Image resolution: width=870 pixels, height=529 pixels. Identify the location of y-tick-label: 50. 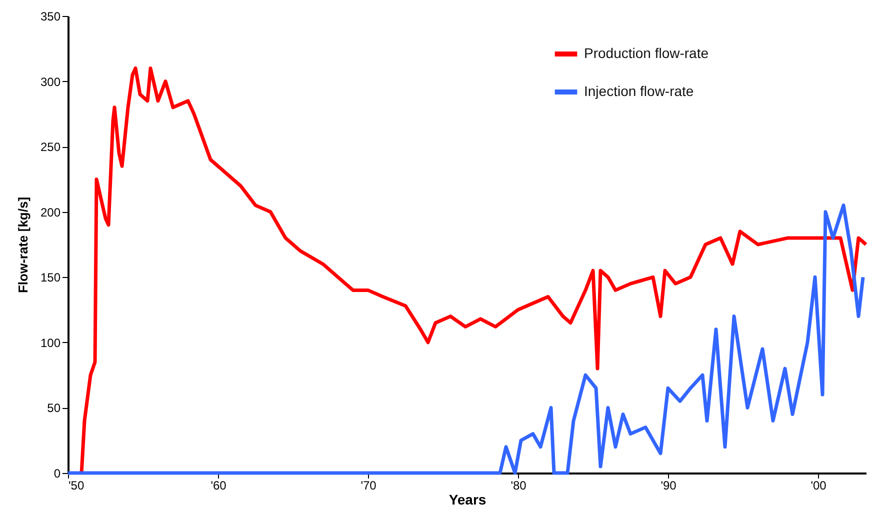
(54, 408).